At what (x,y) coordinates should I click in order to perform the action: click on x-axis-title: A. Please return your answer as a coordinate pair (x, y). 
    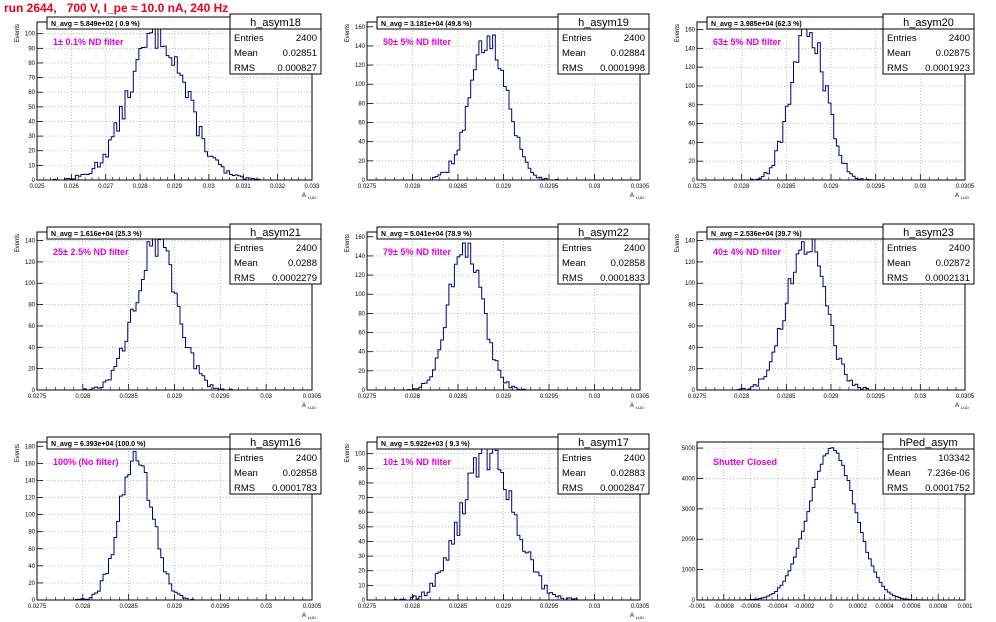
    Looking at the image, I should click on (304, 406).